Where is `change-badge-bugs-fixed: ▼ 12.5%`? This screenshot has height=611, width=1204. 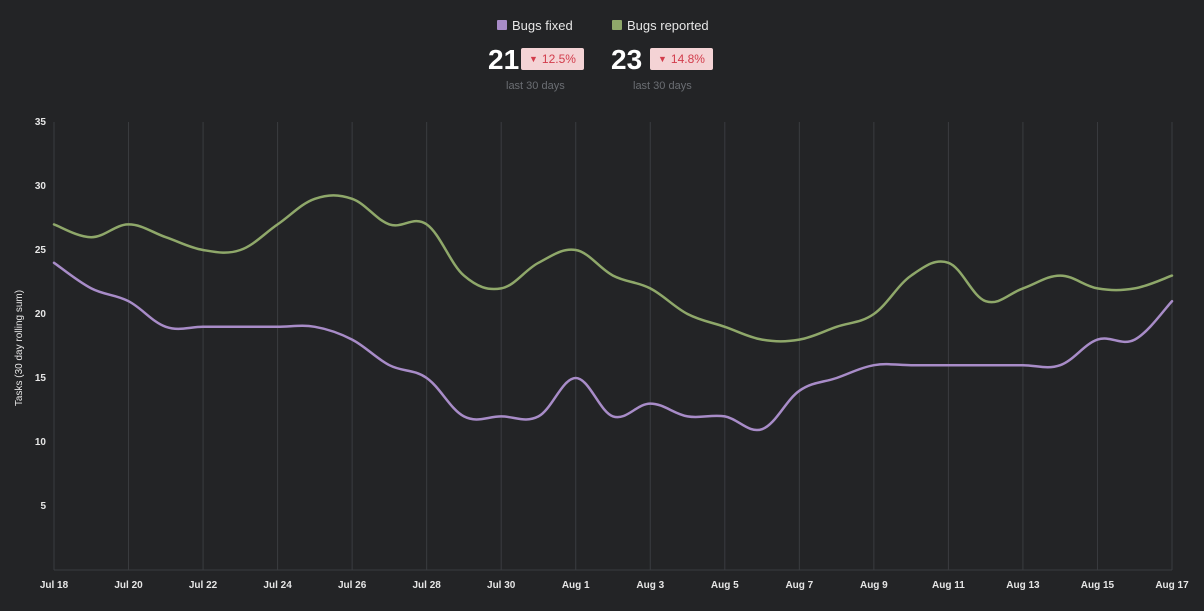
change-badge-bugs-fixed: ▼ 12.5% is located at coordinates (552, 59).